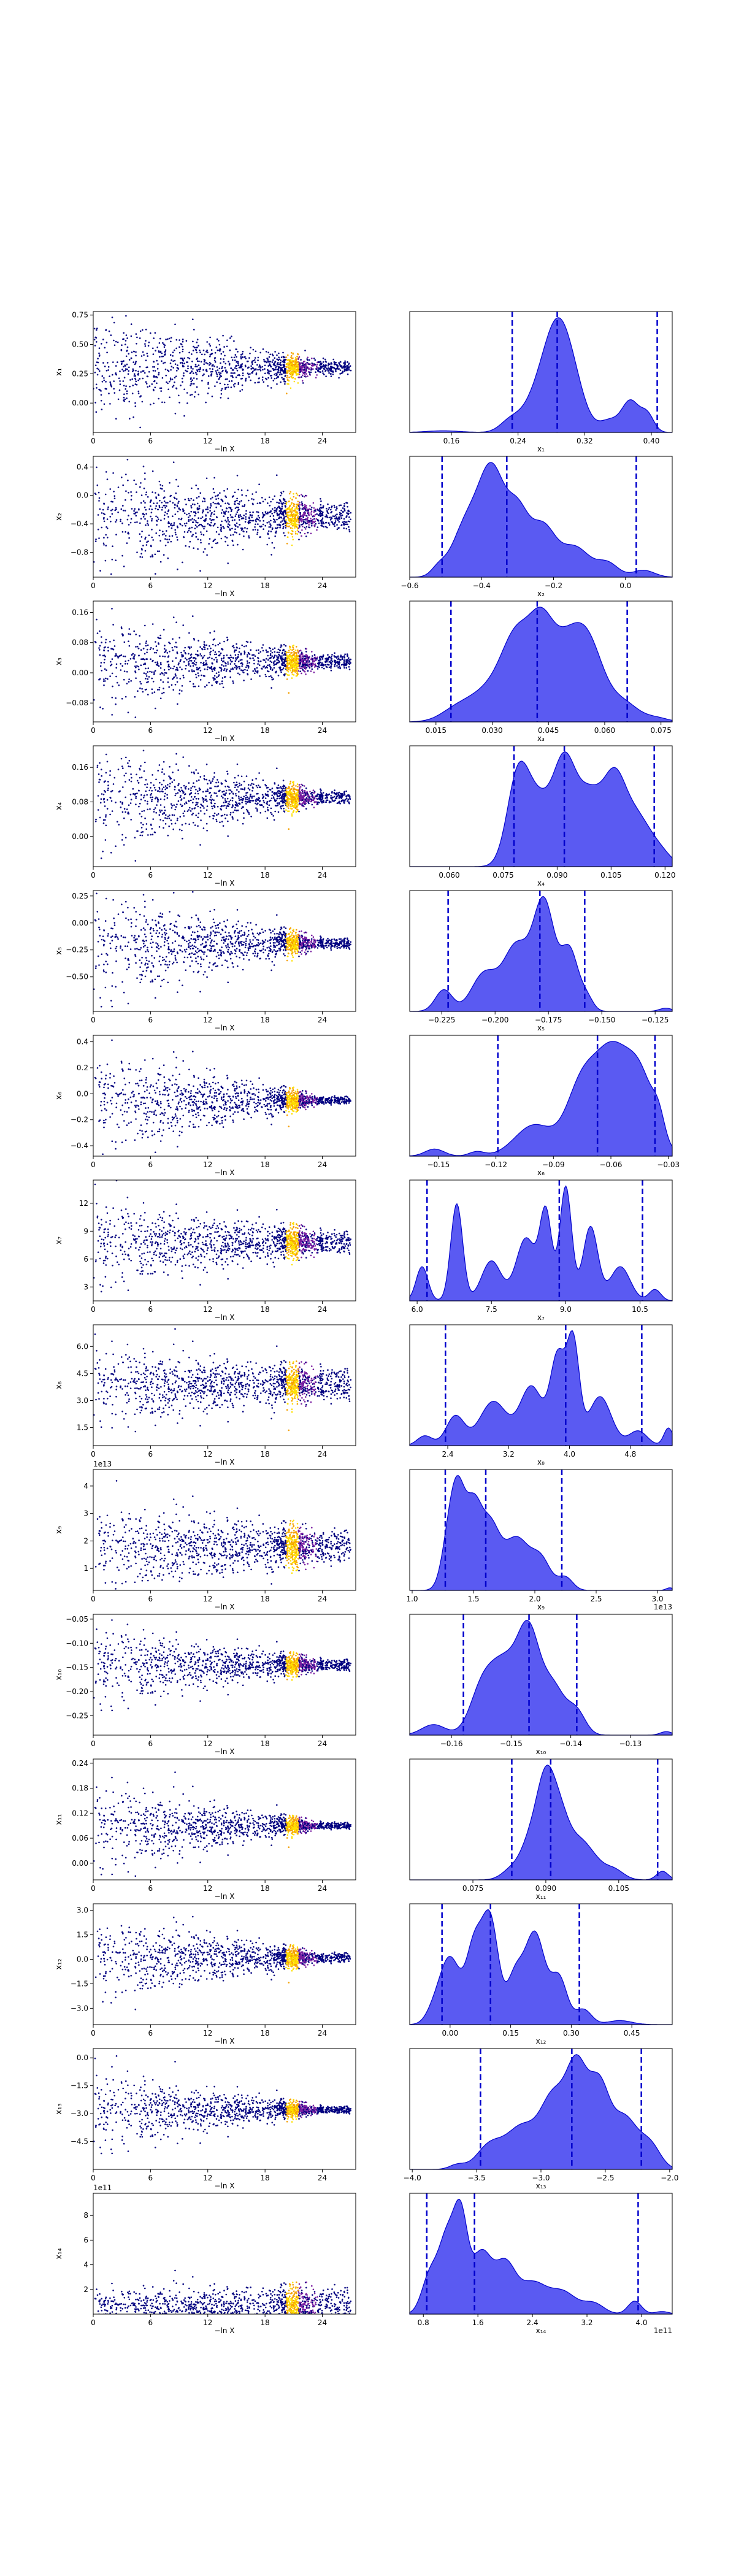  I want to click on y-tick-label: 0.00, so click(80, 403).